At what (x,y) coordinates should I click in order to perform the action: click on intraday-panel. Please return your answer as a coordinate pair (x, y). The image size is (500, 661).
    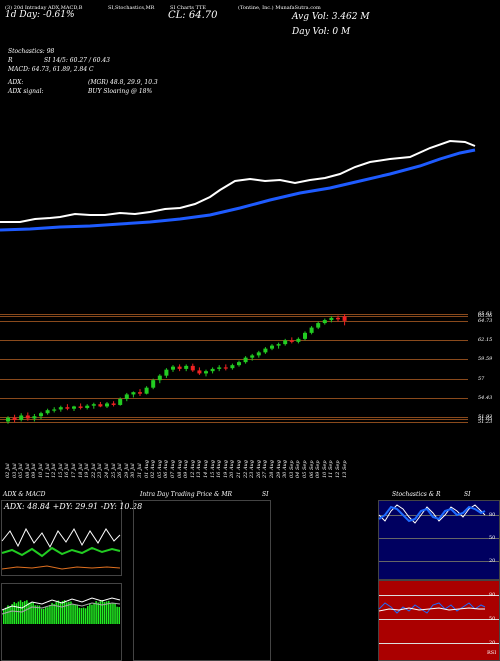
    Looking at the image, I should click on (202, 580).